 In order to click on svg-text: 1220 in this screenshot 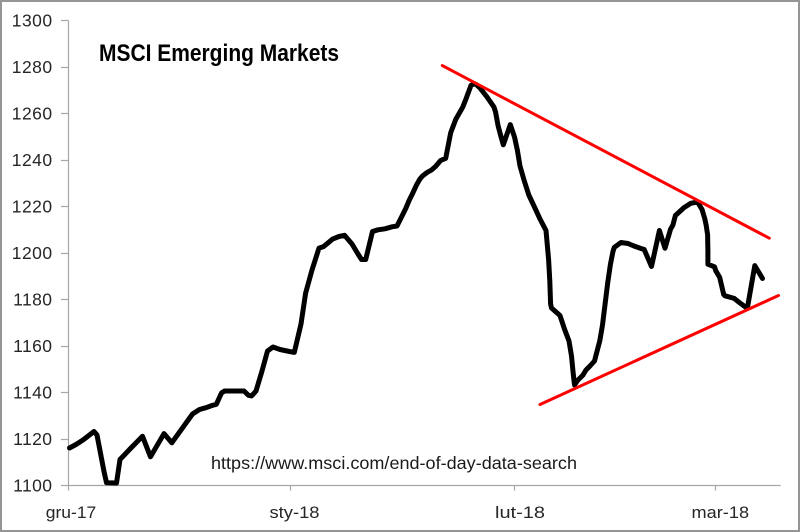, I will do `click(32, 207)`.